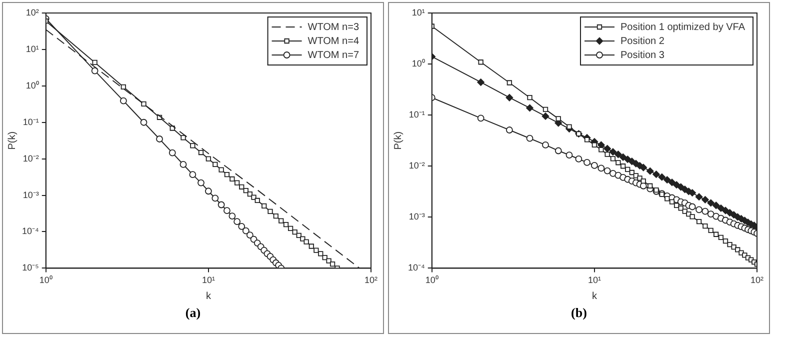 This screenshot has width=785, height=338. What do you see at coordinates (642, 41) in the screenshot?
I see `legend-label: Position 2` at bounding box center [642, 41].